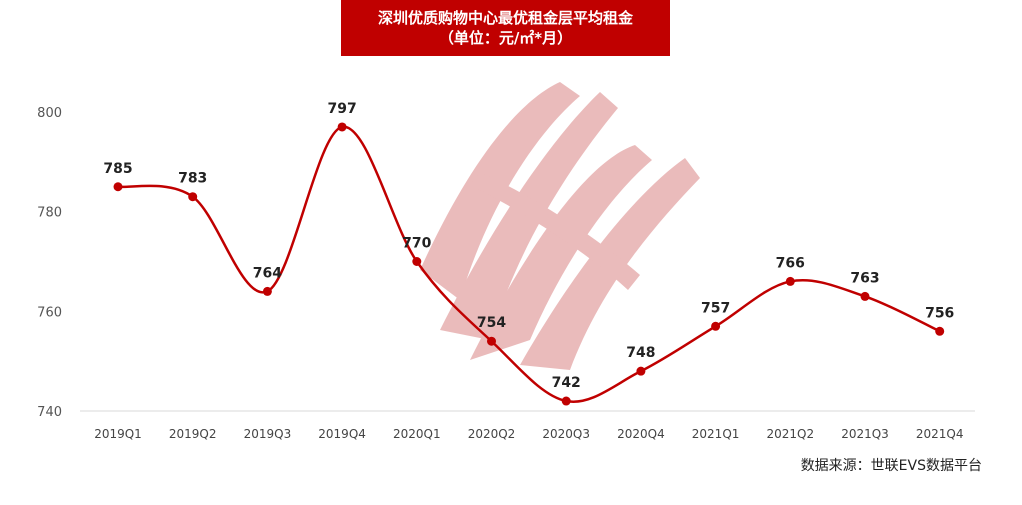  I want to click on data-label: 756, so click(939, 313).